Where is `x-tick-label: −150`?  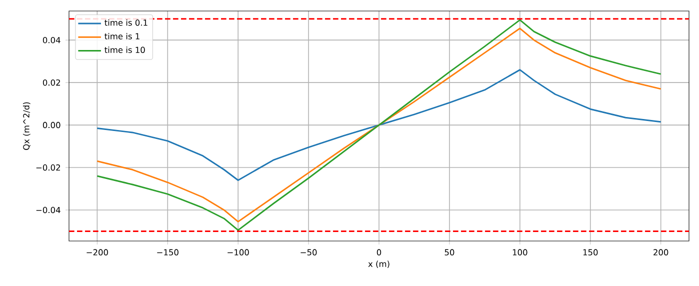 x-tick-label: −150 is located at coordinates (167, 252).